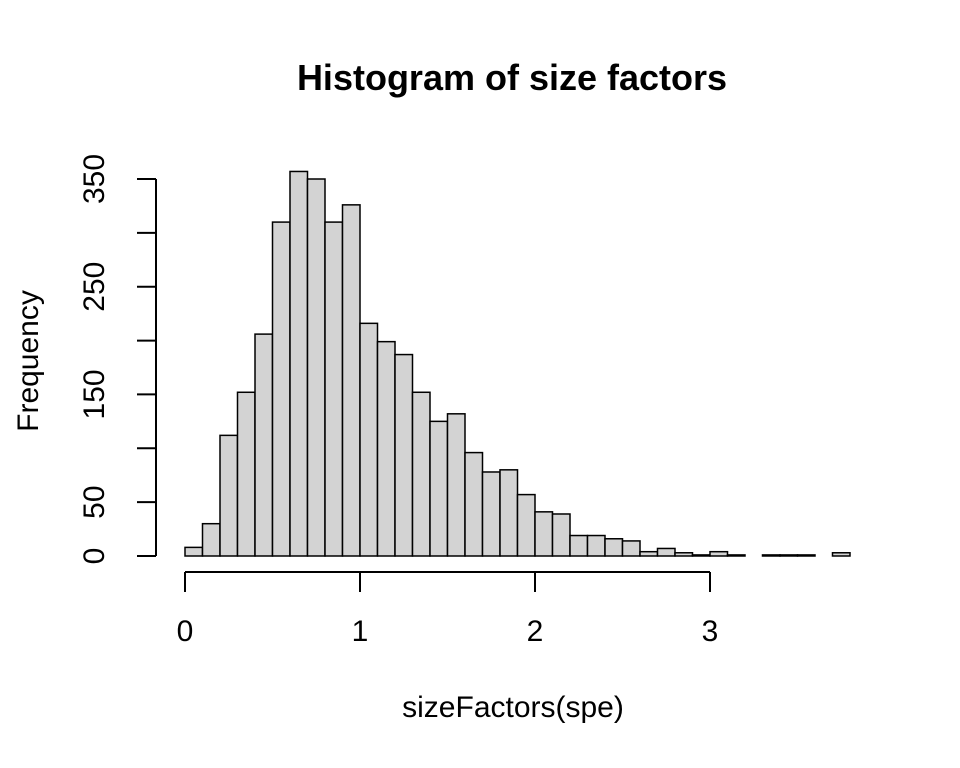 The height and width of the screenshot is (768, 960). What do you see at coordinates (360, 631) in the screenshot?
I see `x-tick-label: 1` at bounding box center [360, 631].